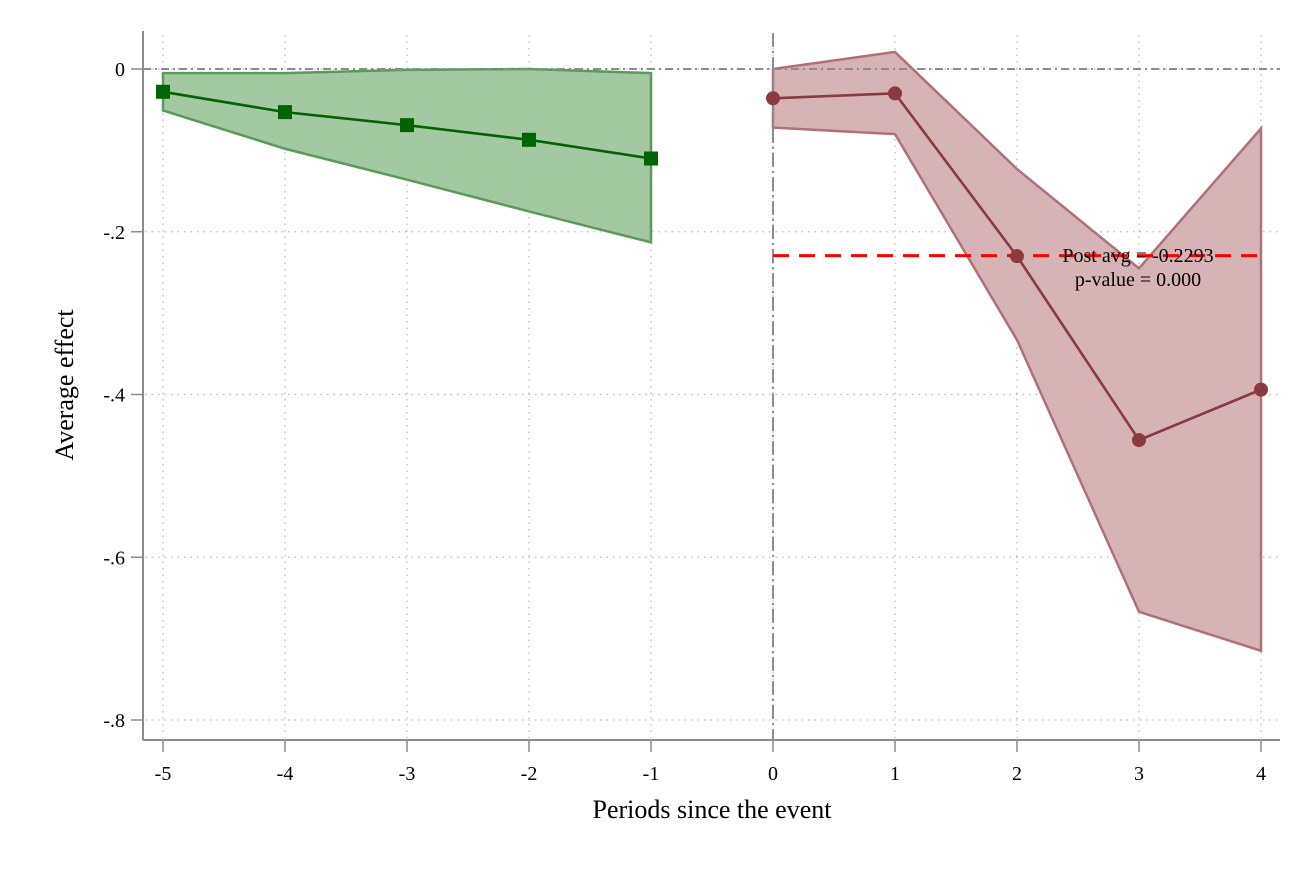  I want to click on y-axis-title: Average effect, so click(64, 385).